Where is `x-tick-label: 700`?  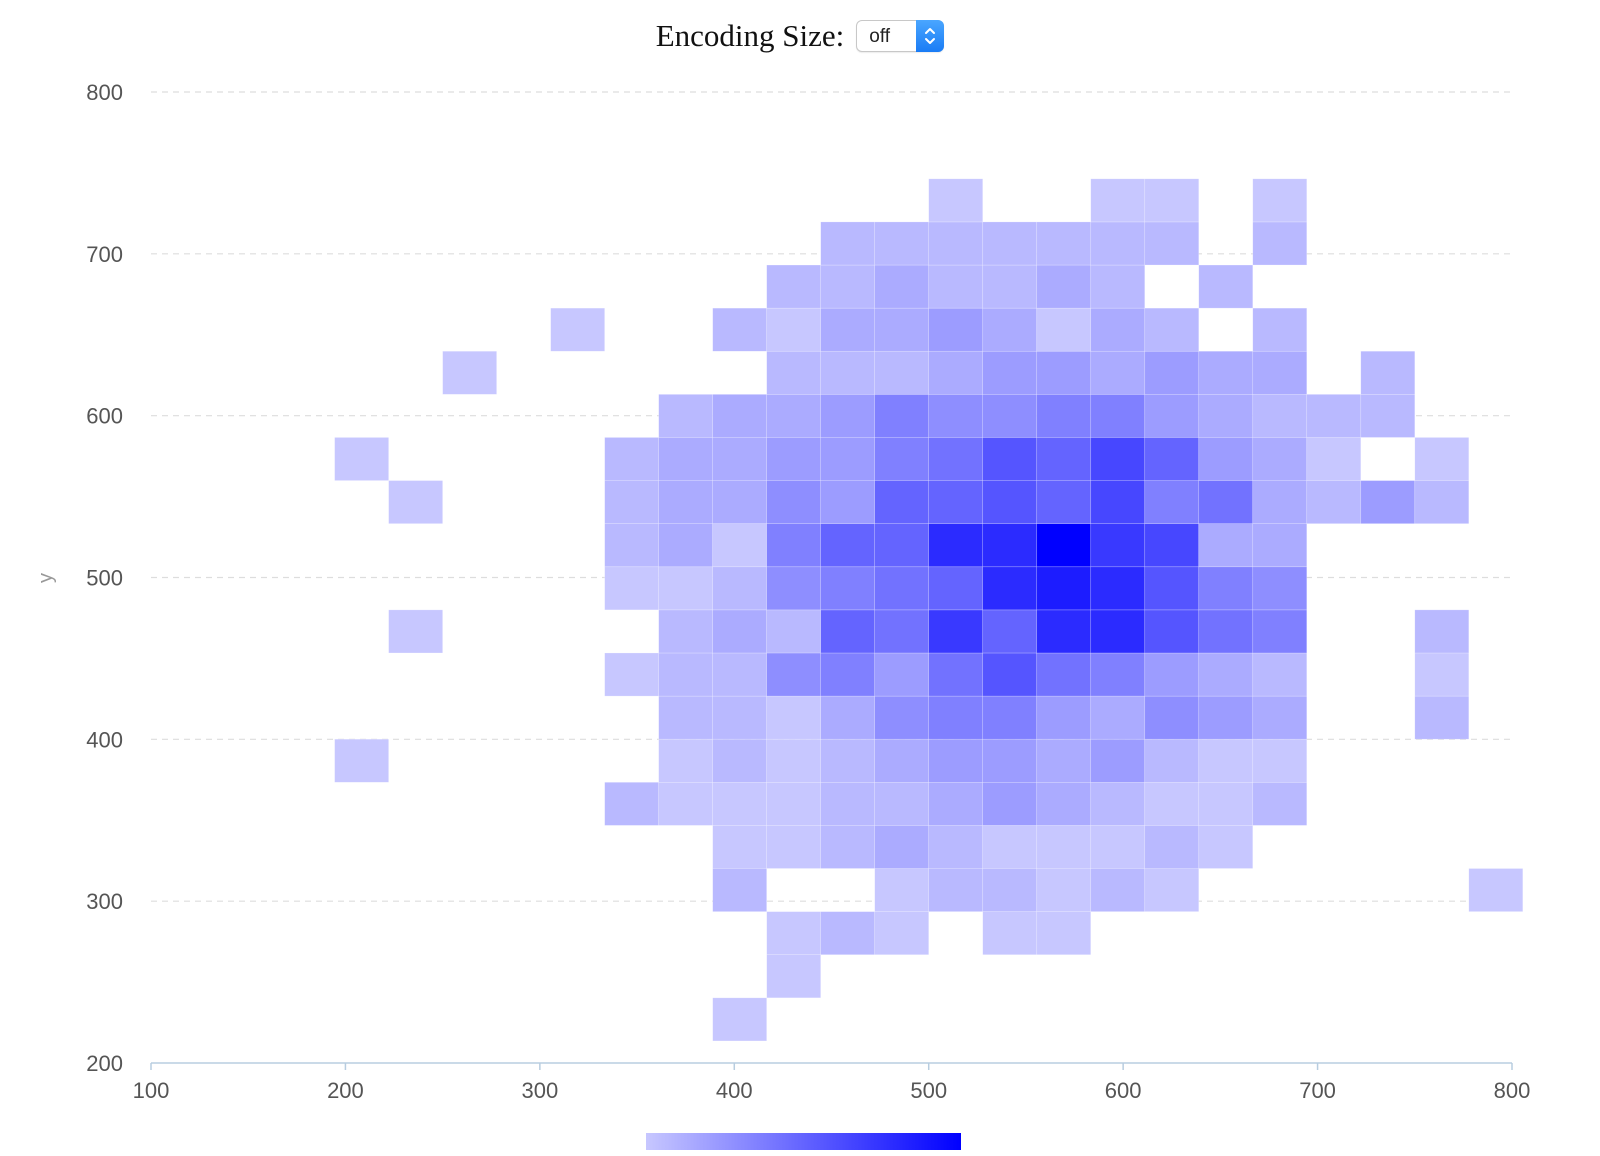 x-tick-label: 700 is located at coordinates (1317, 1090).